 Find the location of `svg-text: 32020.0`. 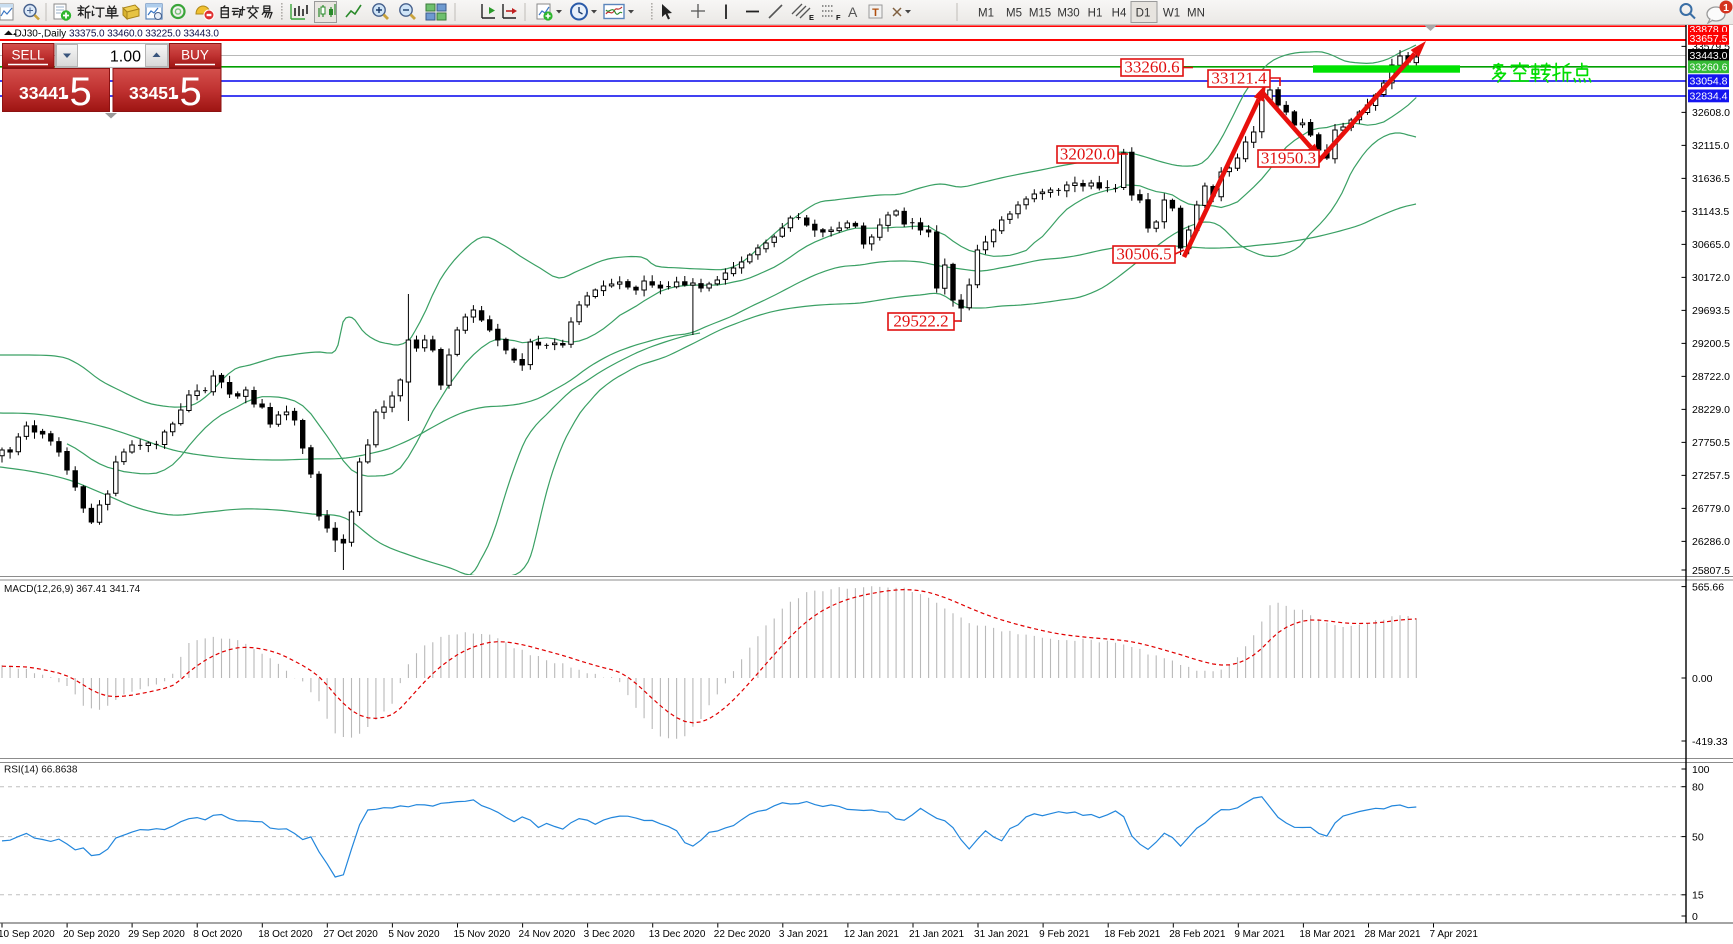

svg-text: 32020.0 is located at coordinates (1087, 154).